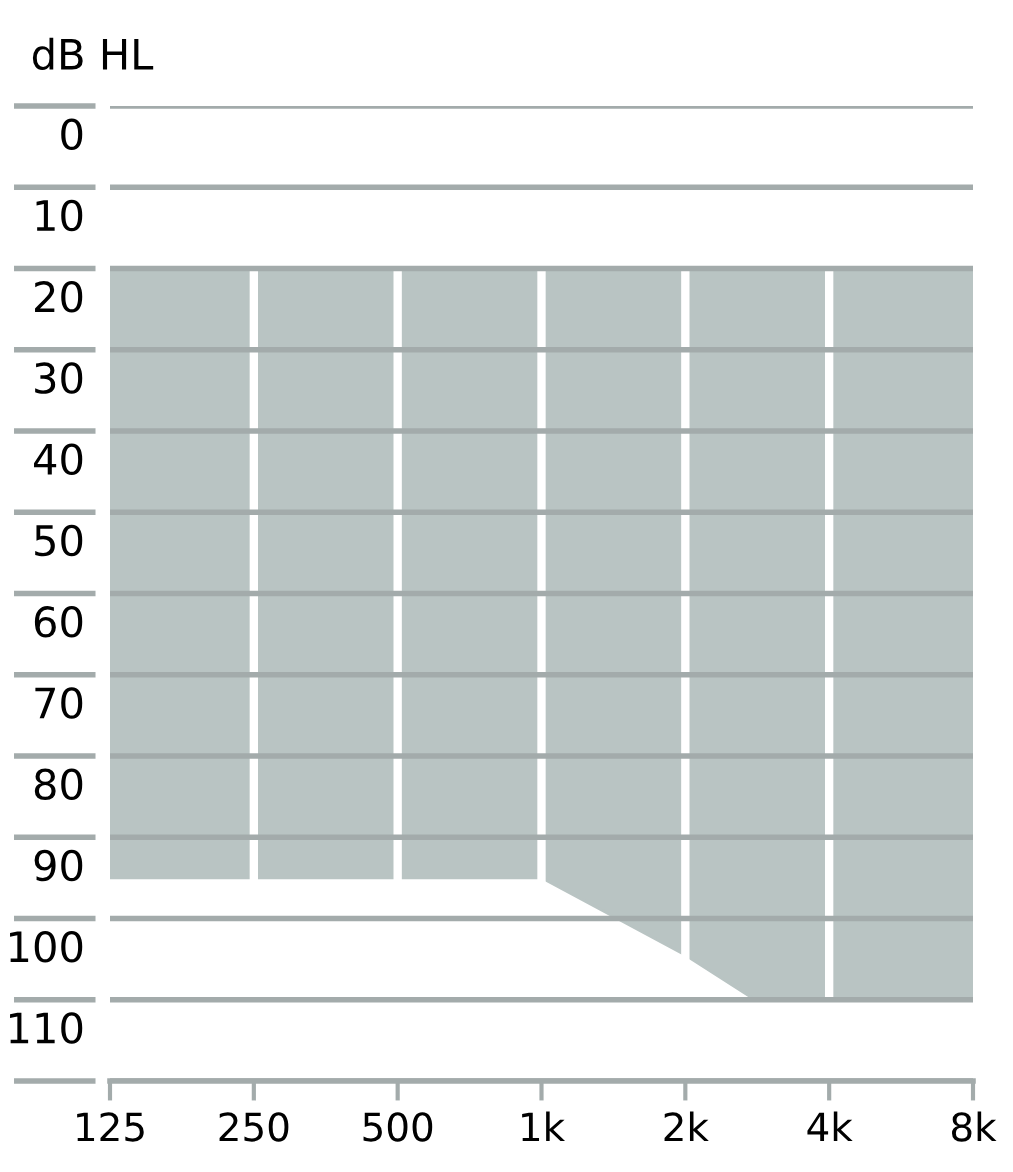 This screenshot has width=1013, height=1172. Describe the element at coordinates (59, 540) in the screenshot. I see `y-tick-label: 50` at that location.